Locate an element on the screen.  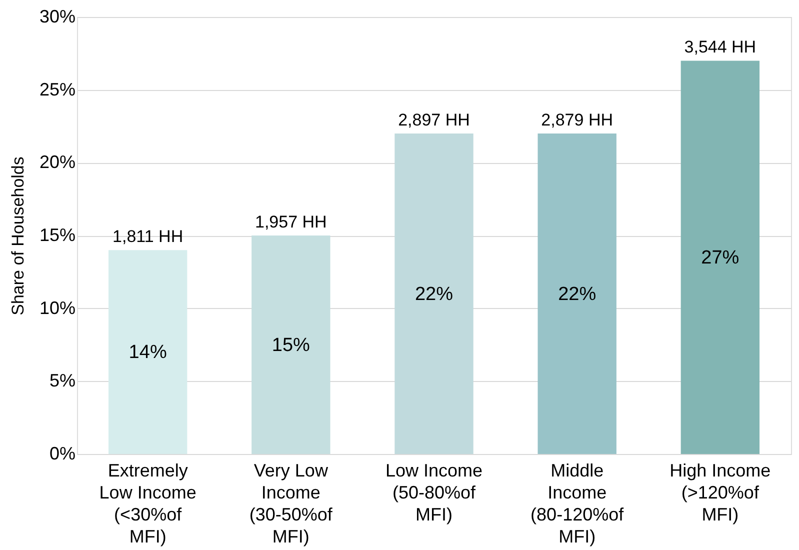
annotation: 1,811 HH is located at coordinates (148, 236).